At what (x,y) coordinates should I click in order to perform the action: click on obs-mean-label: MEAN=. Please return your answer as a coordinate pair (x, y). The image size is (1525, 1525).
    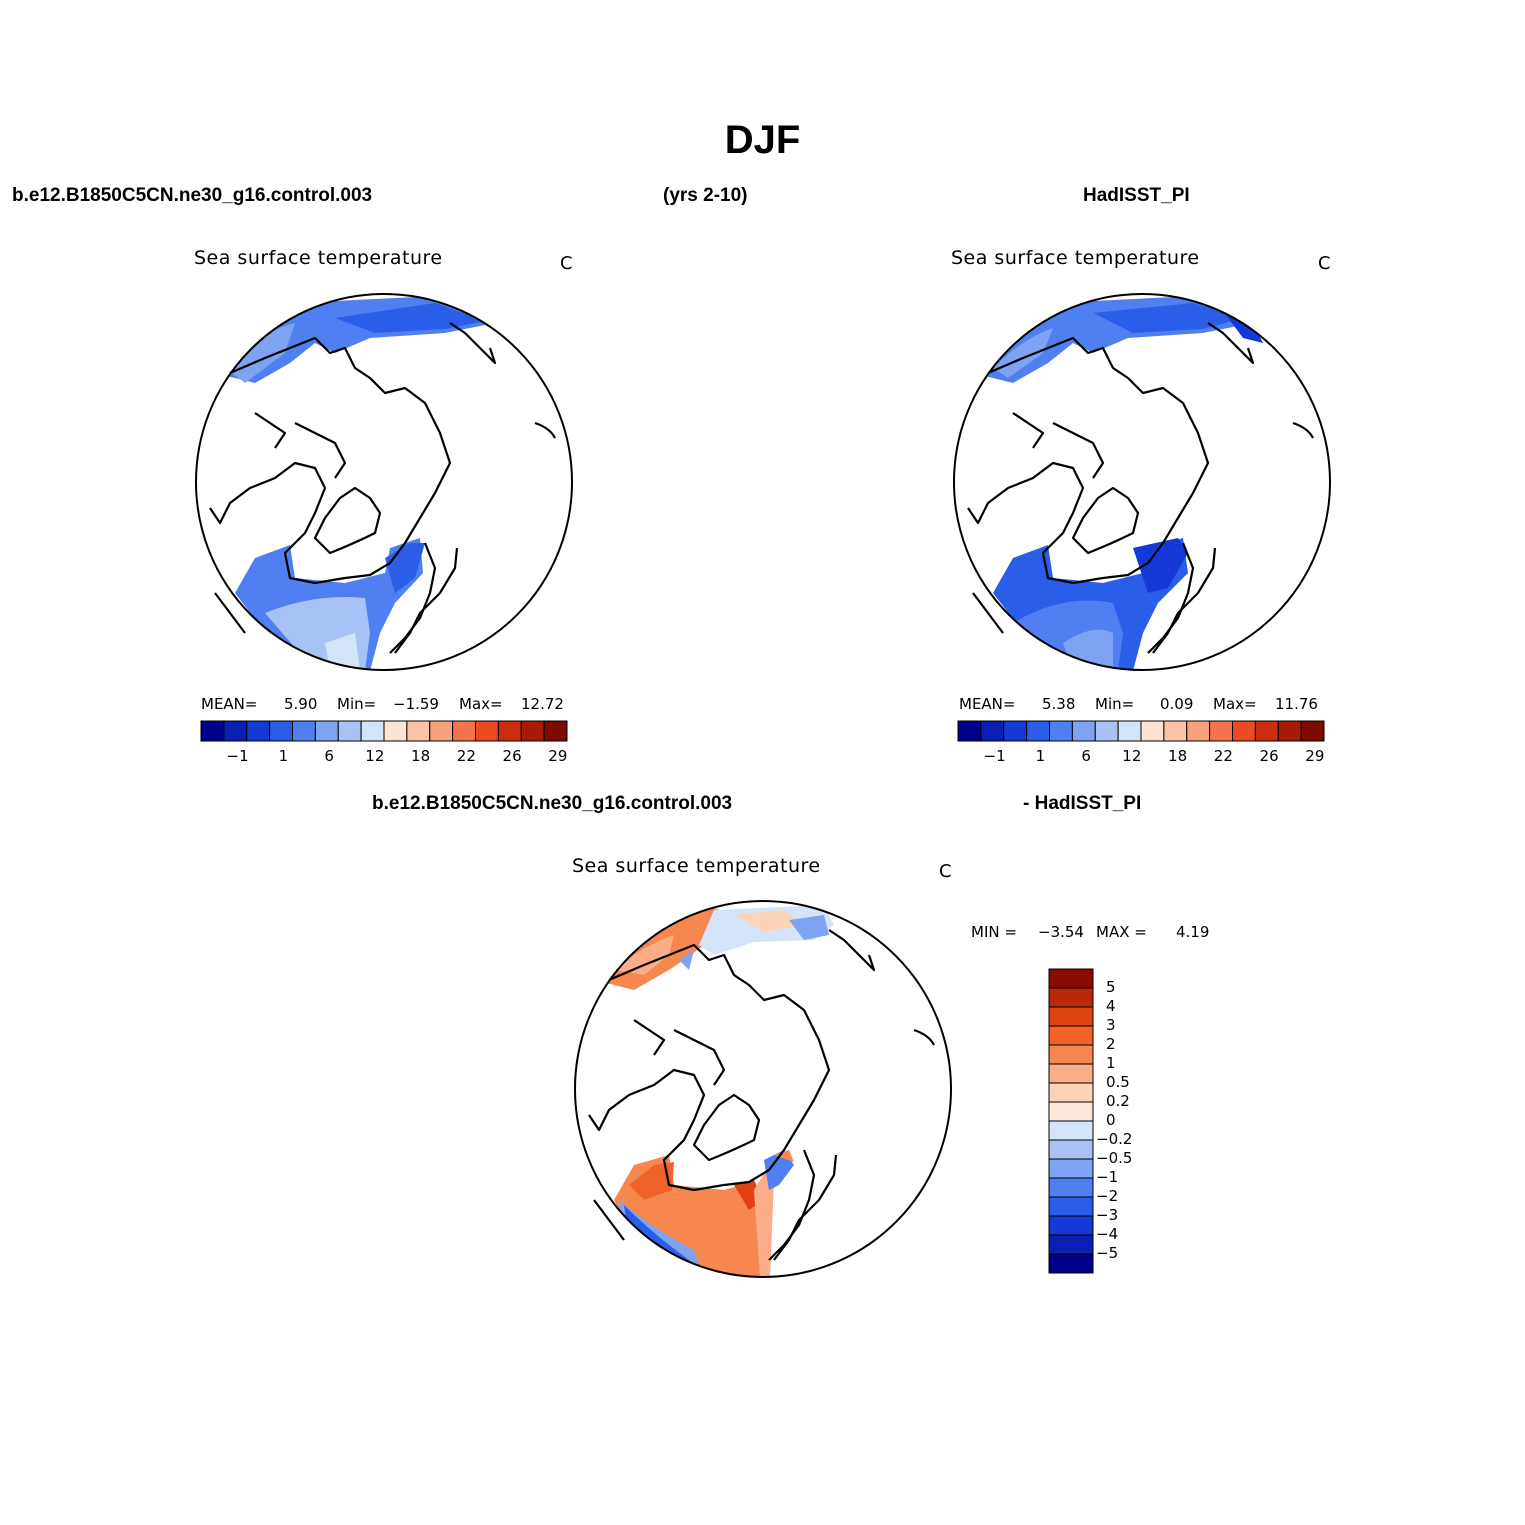
    Looking at the image, I should click on (987, 704).